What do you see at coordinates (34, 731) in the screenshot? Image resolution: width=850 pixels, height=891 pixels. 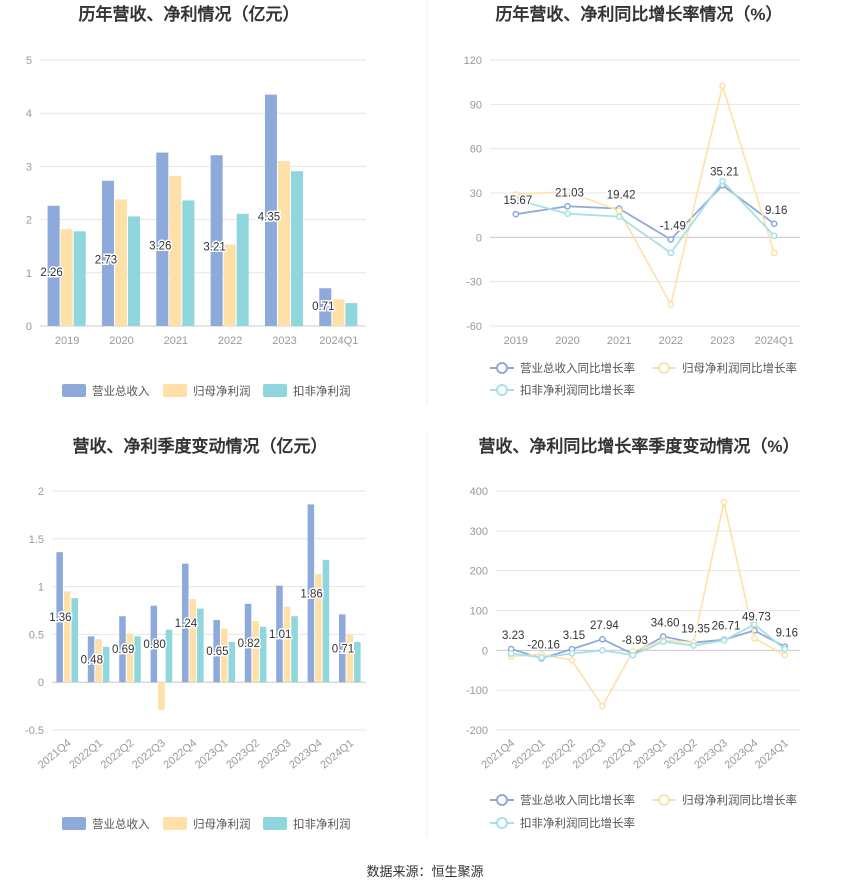 I see `y-tick-label: -0.5` at bounding box center [34, 731].